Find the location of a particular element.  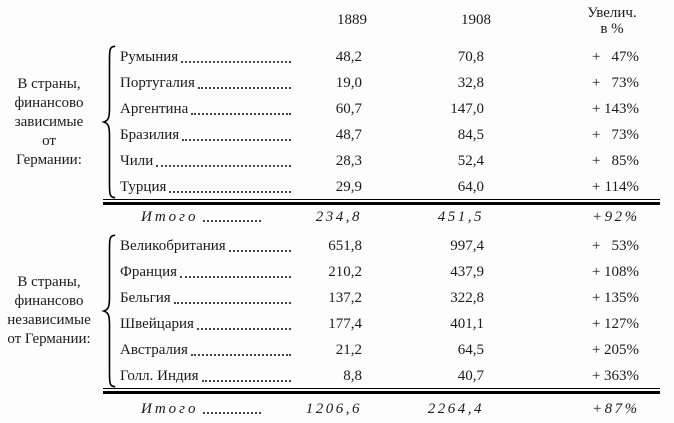

value-1889: 8,8 is located at coordinates (352, 375).